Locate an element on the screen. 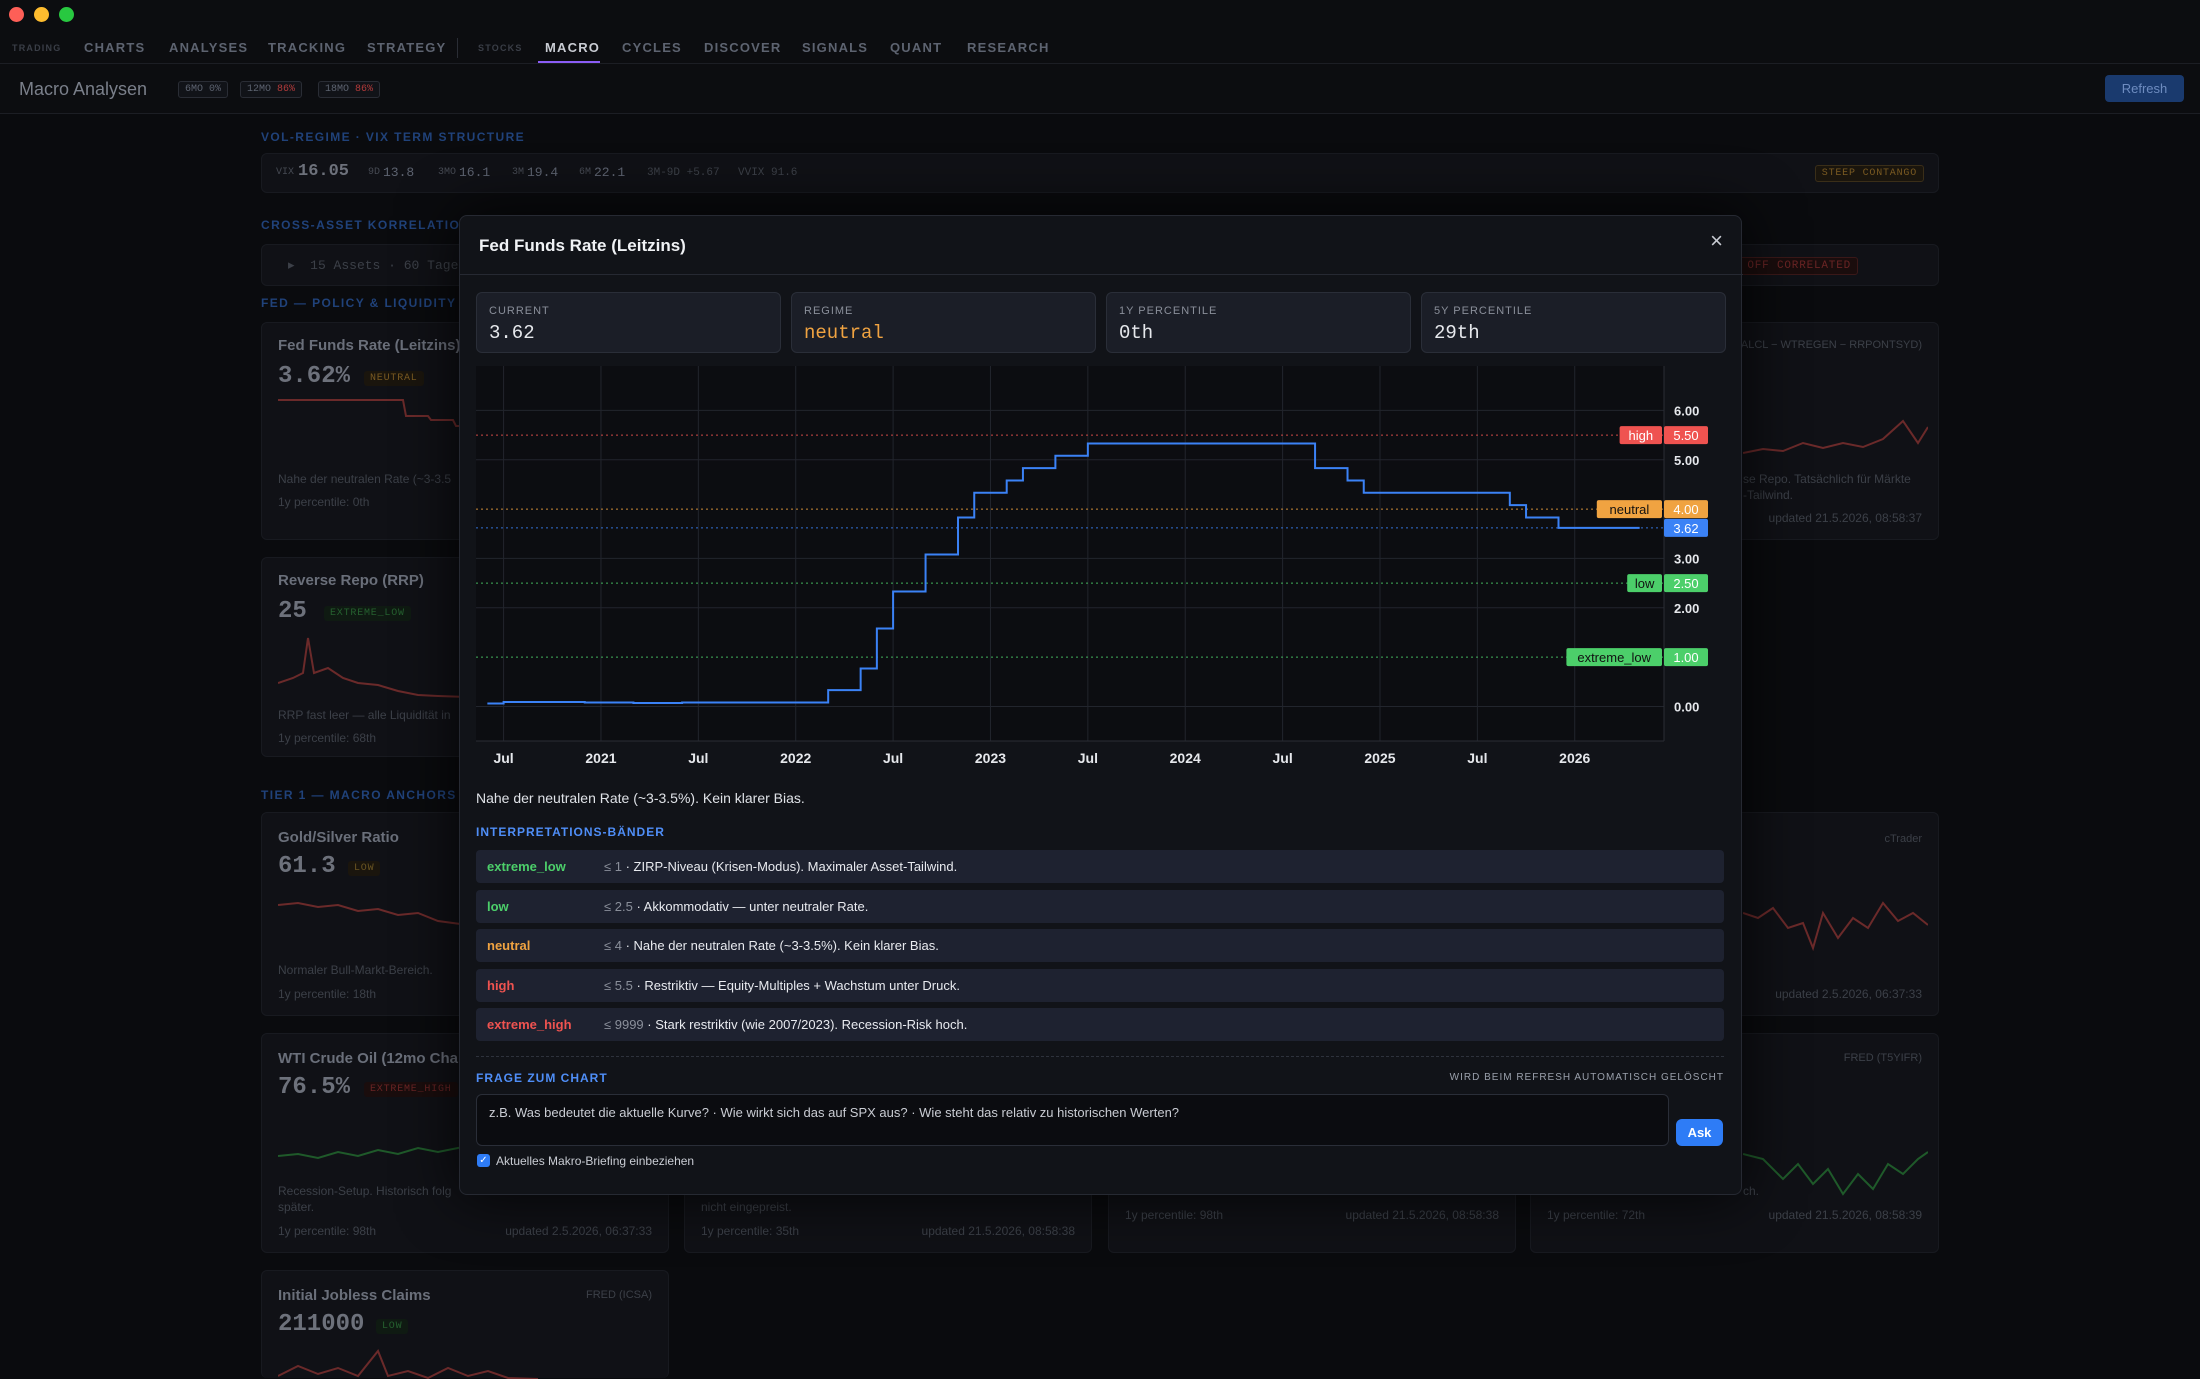 The height and width of the screenshot is (1379, 2200). modal-header-divider is located at coordinates (1101, 274).